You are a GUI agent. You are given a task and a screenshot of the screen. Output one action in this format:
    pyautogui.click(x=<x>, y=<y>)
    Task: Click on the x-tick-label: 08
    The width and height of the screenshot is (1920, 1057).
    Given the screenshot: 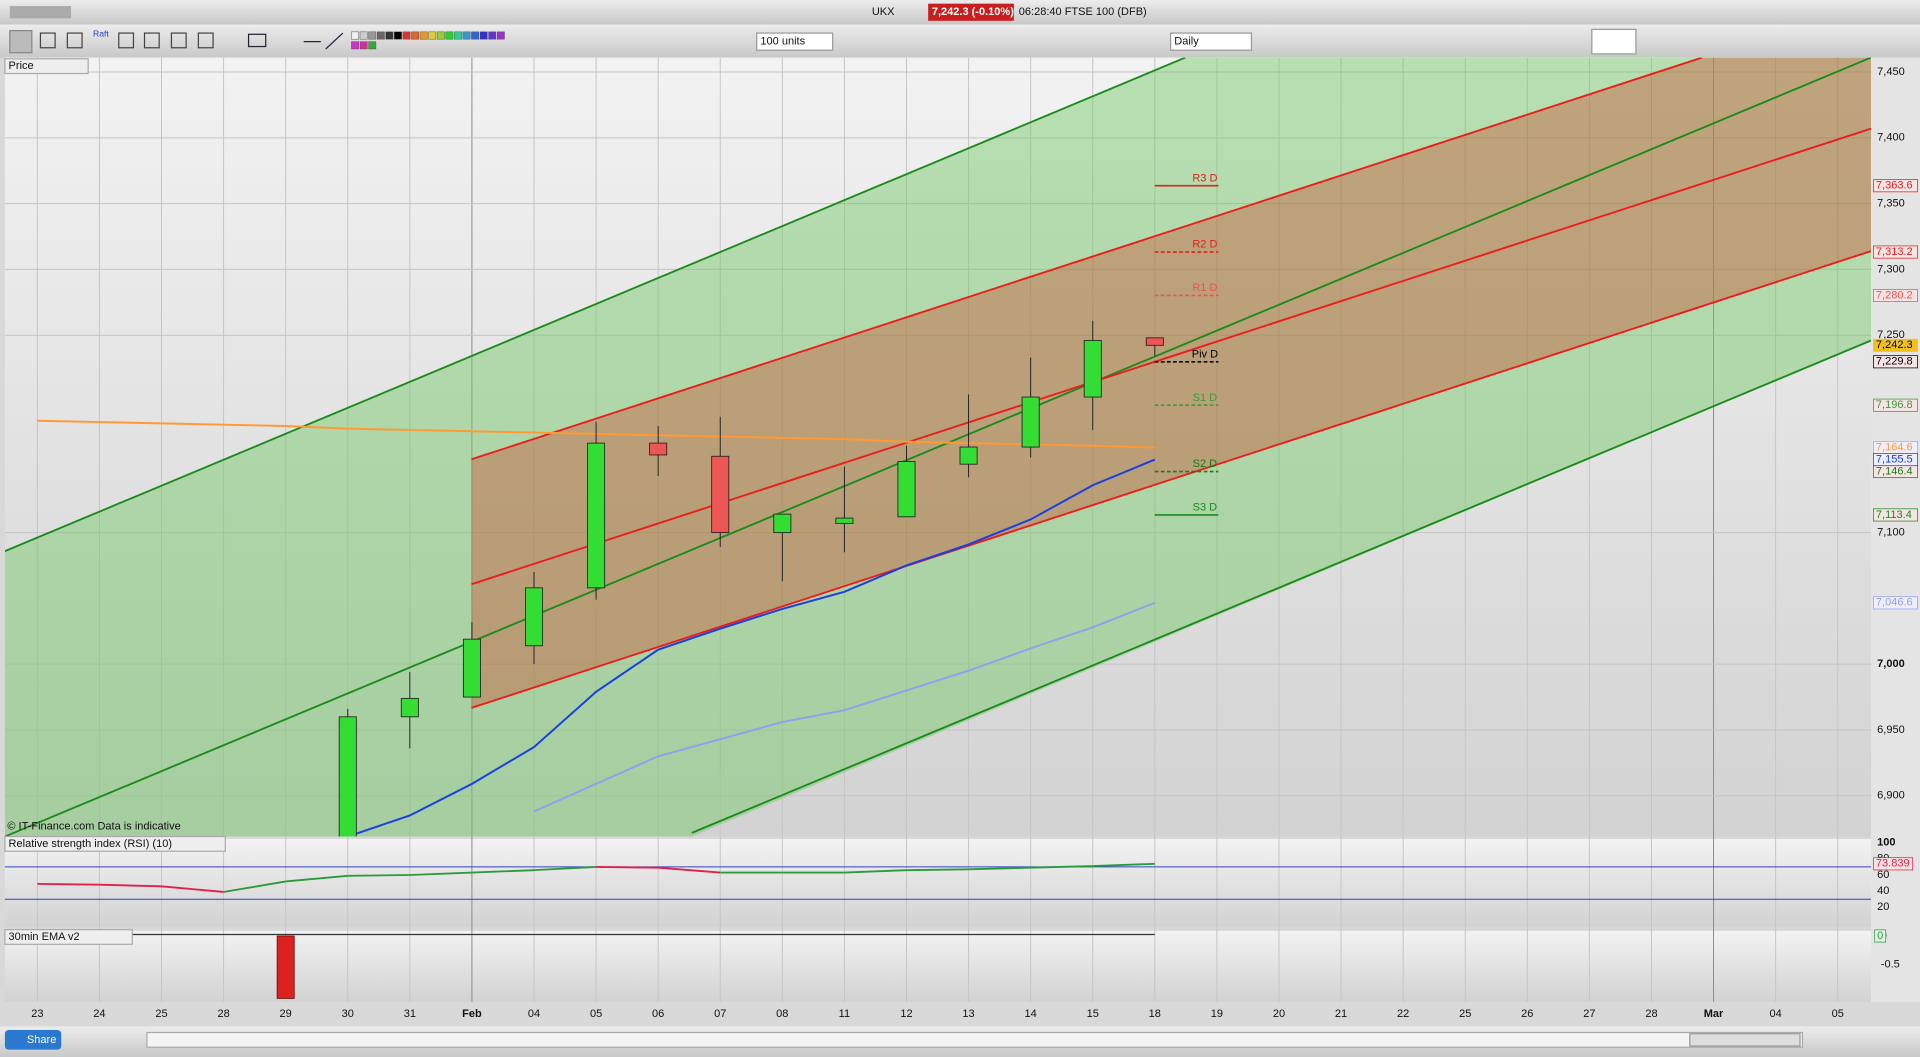 What is the action you would take?
    pyautogui.click(x=782, y=1014)
    